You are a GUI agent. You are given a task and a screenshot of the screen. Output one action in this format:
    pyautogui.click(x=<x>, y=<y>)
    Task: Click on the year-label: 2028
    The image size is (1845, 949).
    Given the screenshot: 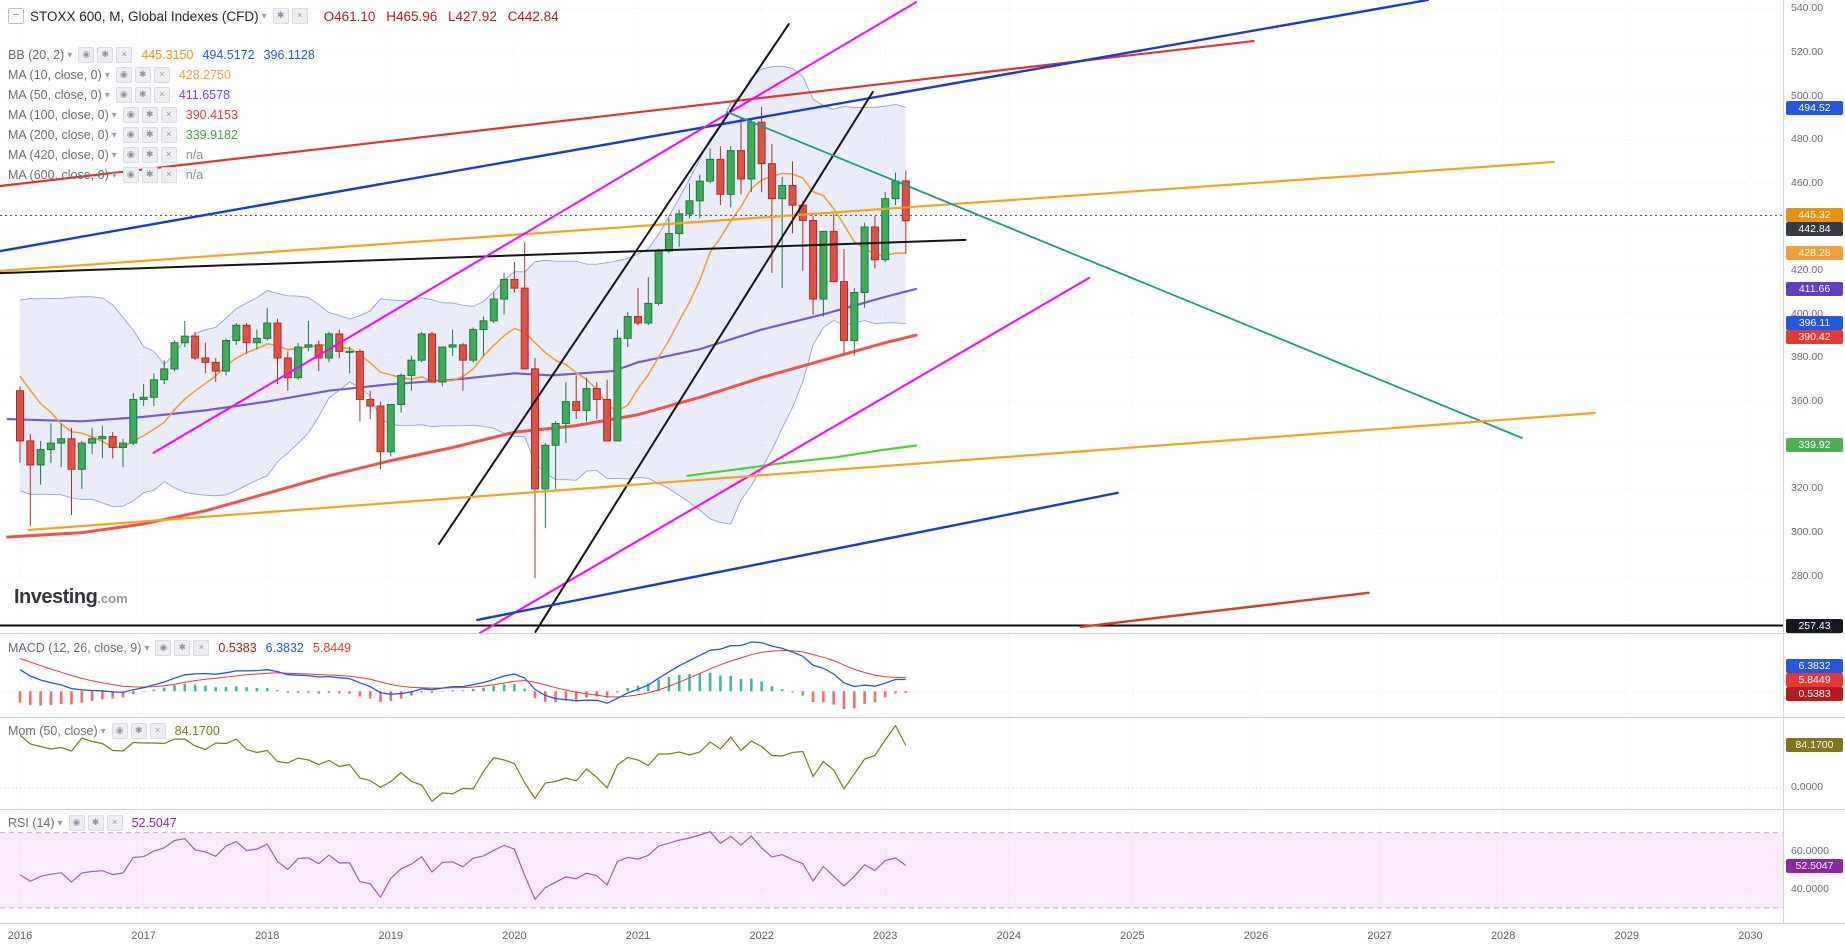 What is the action you would take?
    pyautogui.click(x=1503, y=936)
    